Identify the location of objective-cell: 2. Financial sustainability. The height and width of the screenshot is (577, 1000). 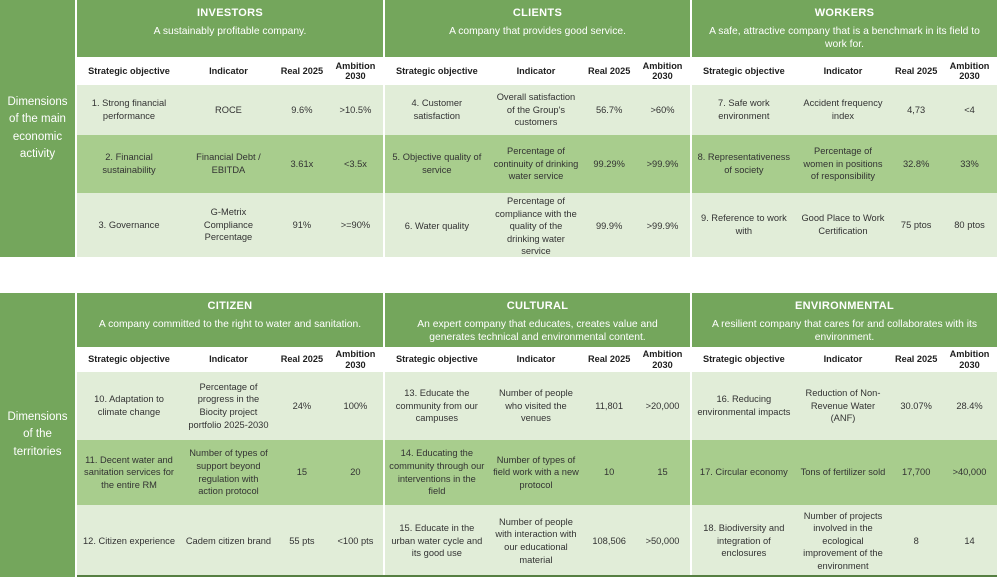
(129, 163).